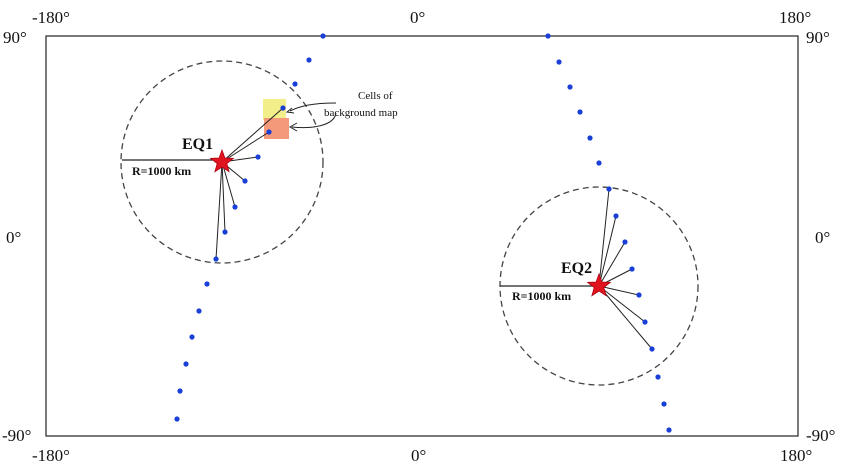 The height and width of the screenshot is (467, 846). I want to click on annotation-arrowhead-upper, so click(290, 110).